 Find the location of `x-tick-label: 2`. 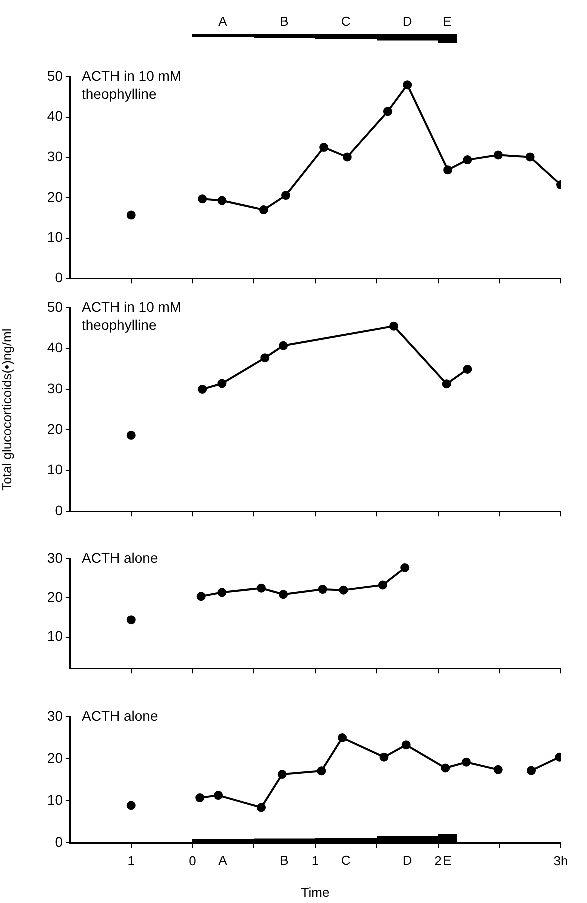

x-tick-label: 2 is located at coordinates (438, 860).